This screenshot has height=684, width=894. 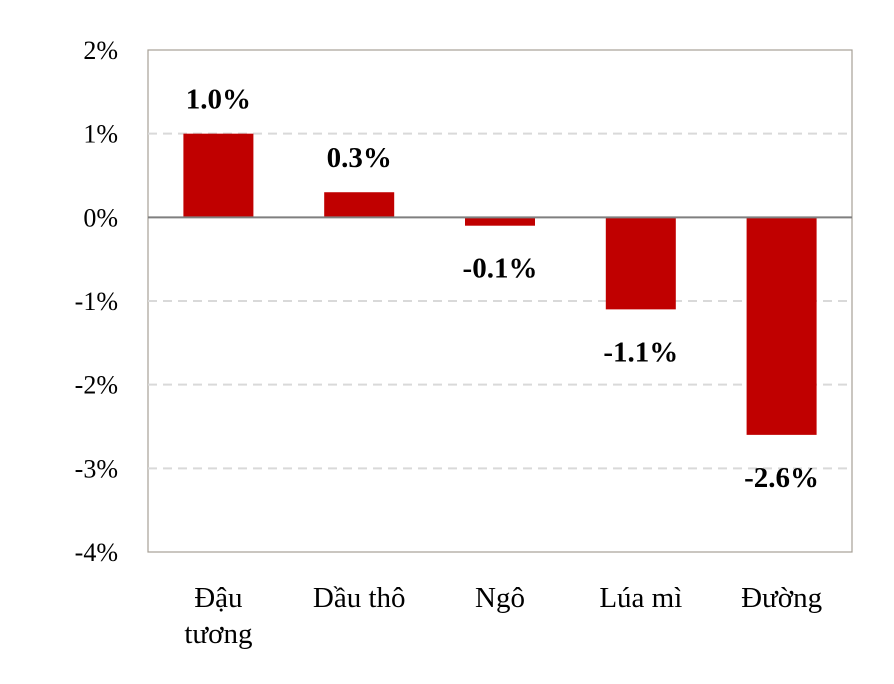 I want to click on y-tick-label: 0%, so click(x=100, y=217).